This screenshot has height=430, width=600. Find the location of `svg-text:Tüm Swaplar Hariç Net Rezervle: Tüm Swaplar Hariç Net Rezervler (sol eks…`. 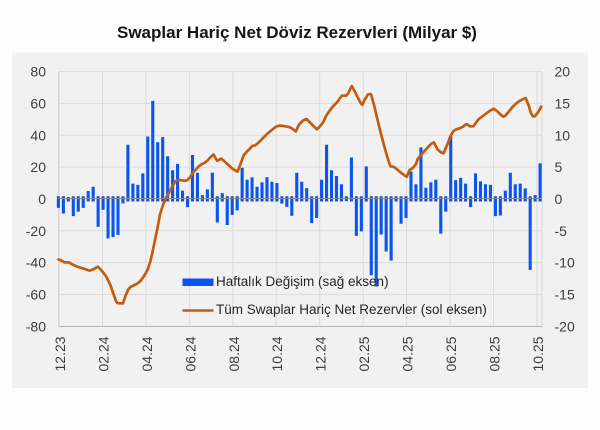

svg-text:Tüm Swaplar Hariç Net Rezervle: Tüm Swaplar Hariç Net Rezervler (sol eks… is located at coordinates (351, 309).